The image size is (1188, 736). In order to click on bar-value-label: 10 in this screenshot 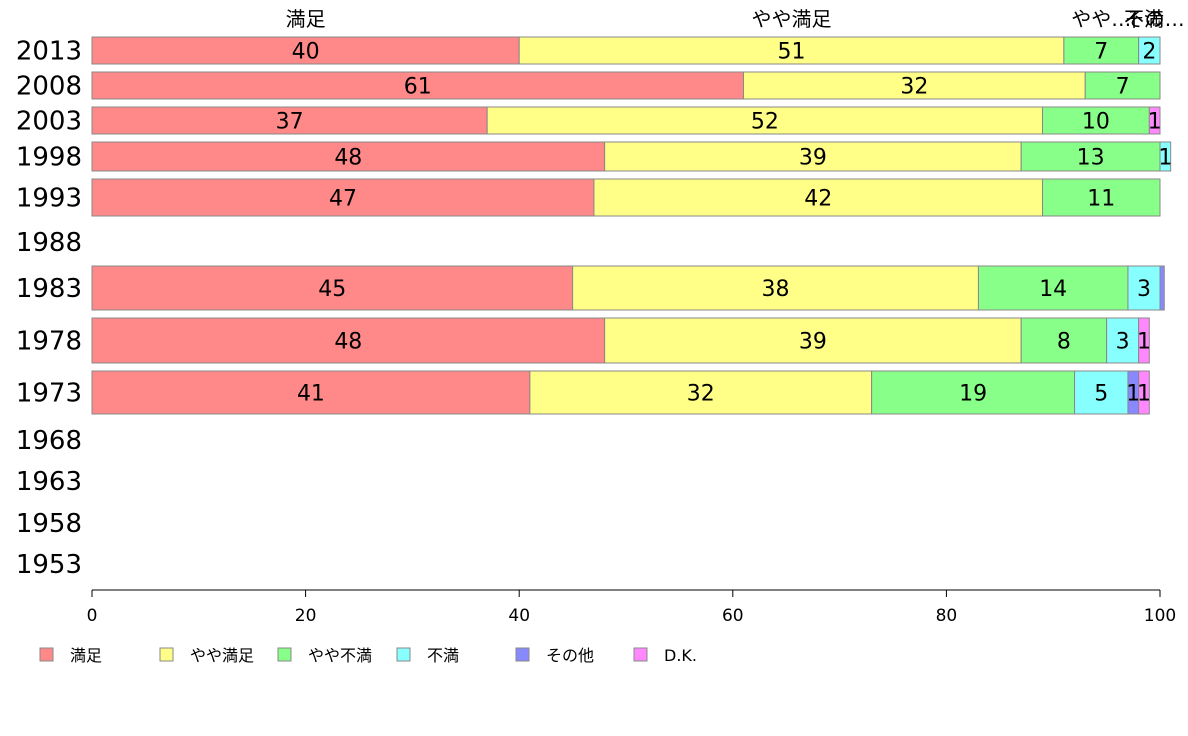, I will do `click(1096, 122)`.